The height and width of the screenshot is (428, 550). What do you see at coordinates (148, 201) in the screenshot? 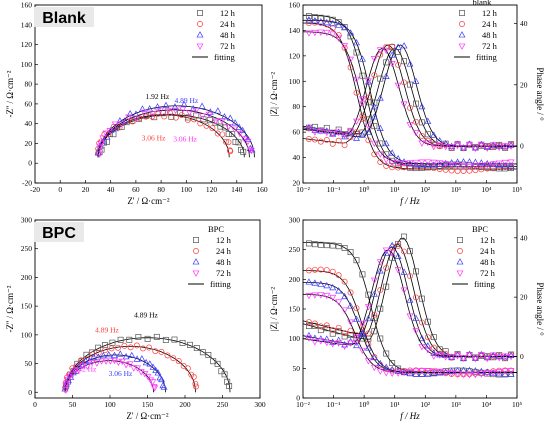
I see `blank-nyquist-xlabel: Z' / Ω·cm⁻²` at bounding box center [148, 201].